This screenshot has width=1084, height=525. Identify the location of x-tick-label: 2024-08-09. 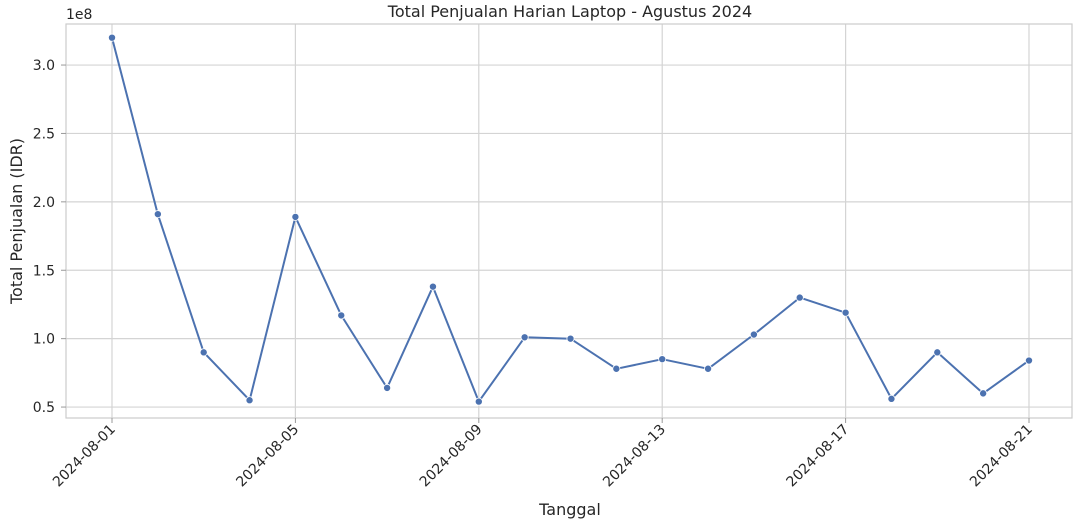
(451, 456).